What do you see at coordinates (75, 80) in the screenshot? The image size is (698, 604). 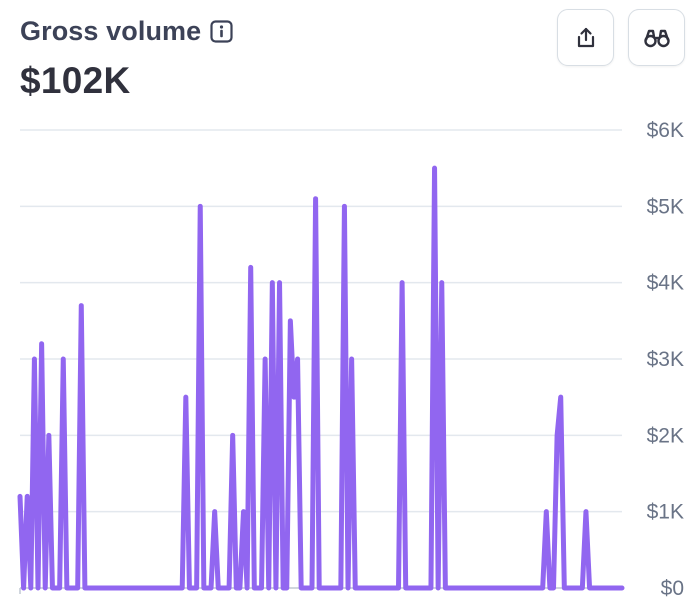 I see `gross-volume-value: $102K` at bounding box center [75, 80].